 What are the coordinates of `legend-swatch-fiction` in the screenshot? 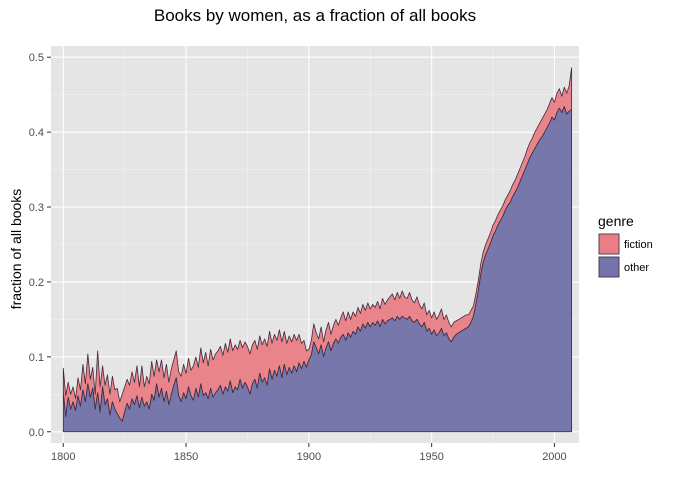 It's located at (609, 244).